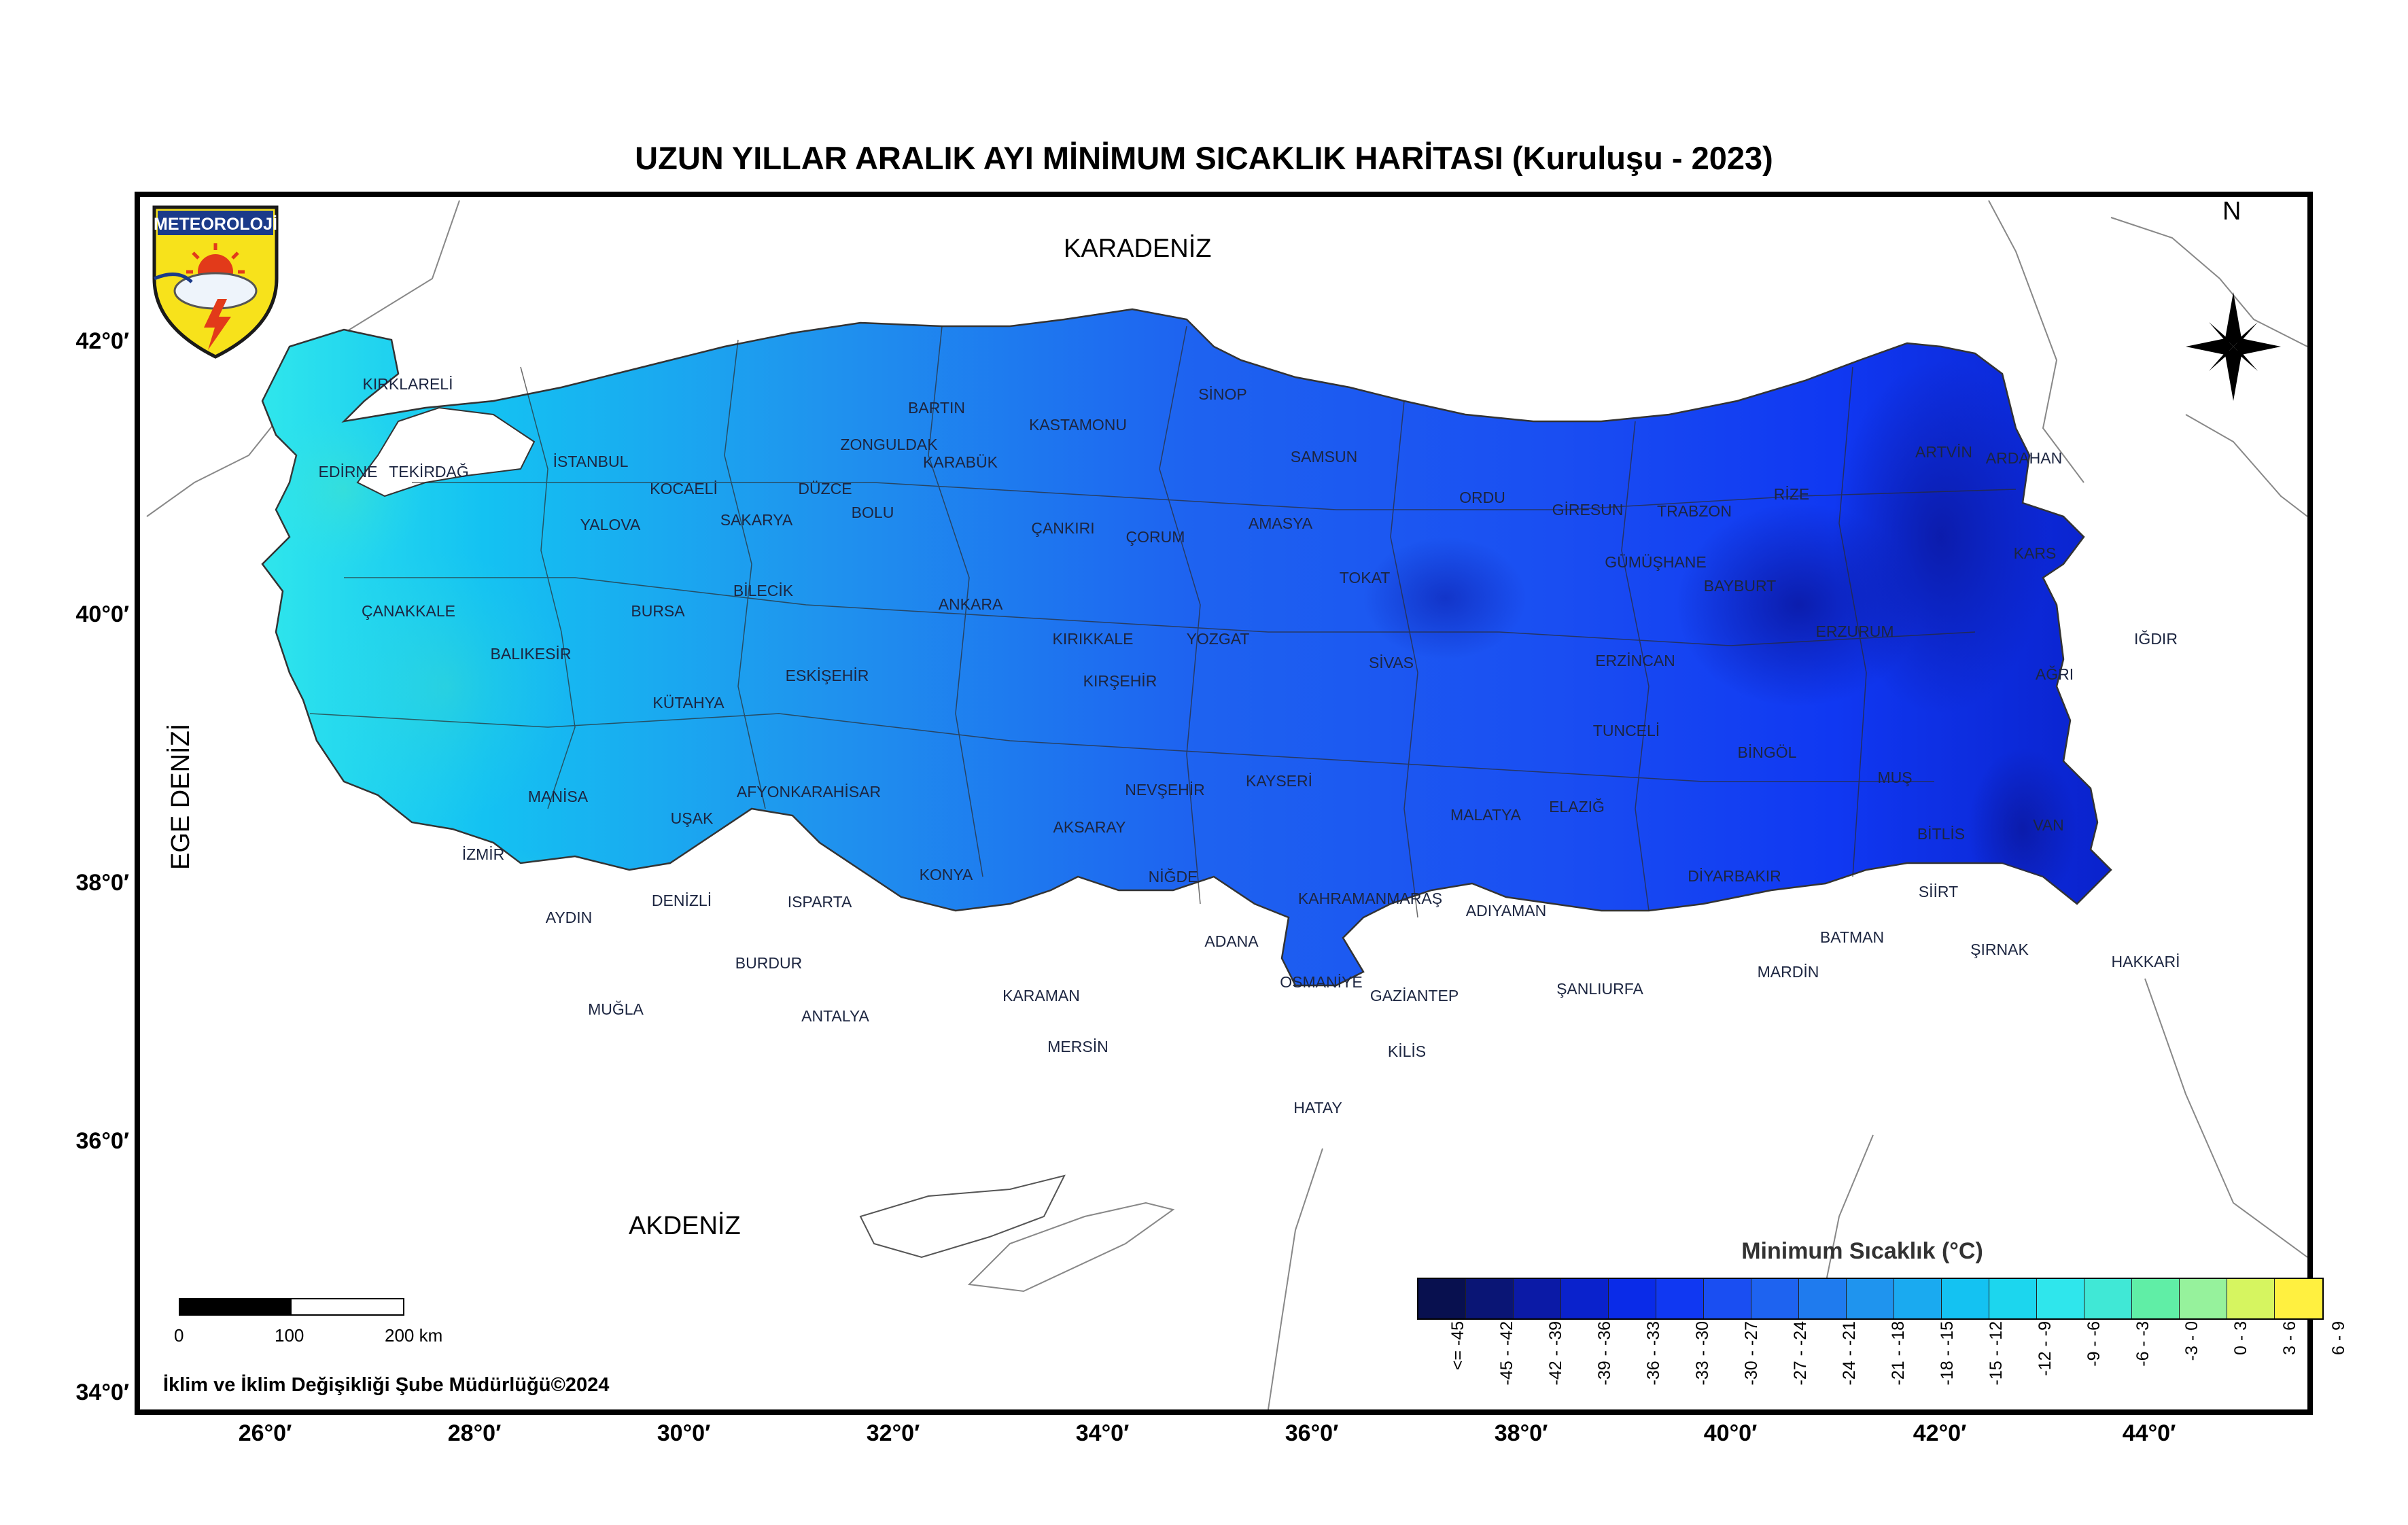  I want to click on legend-color-bar, so click(1870, 1299).